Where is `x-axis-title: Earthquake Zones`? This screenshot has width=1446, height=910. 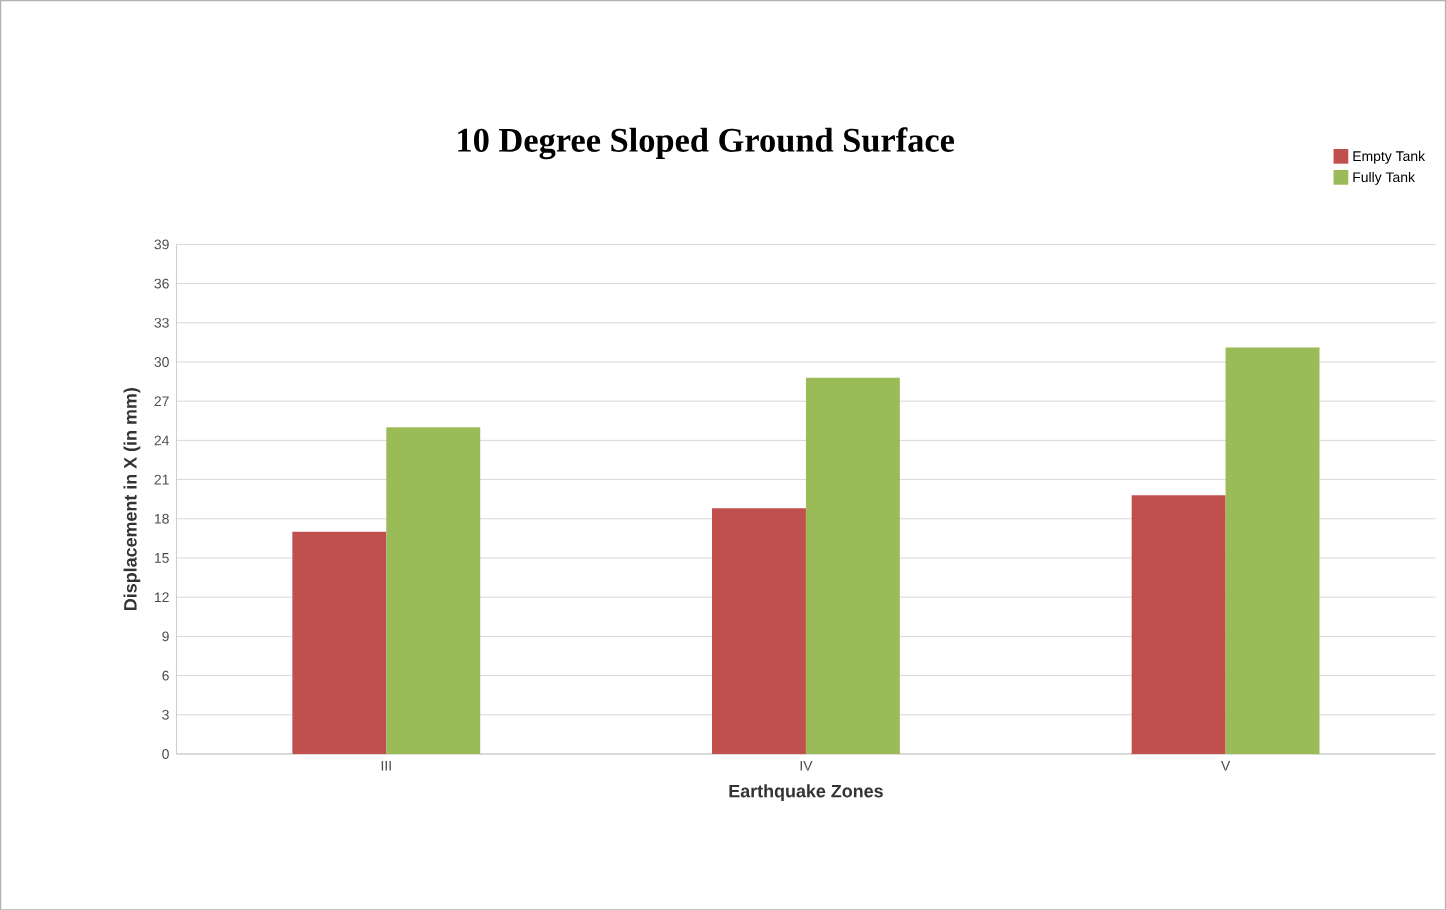 x-axis-title: Earthquake Zones is located at coordinates (806, 792).